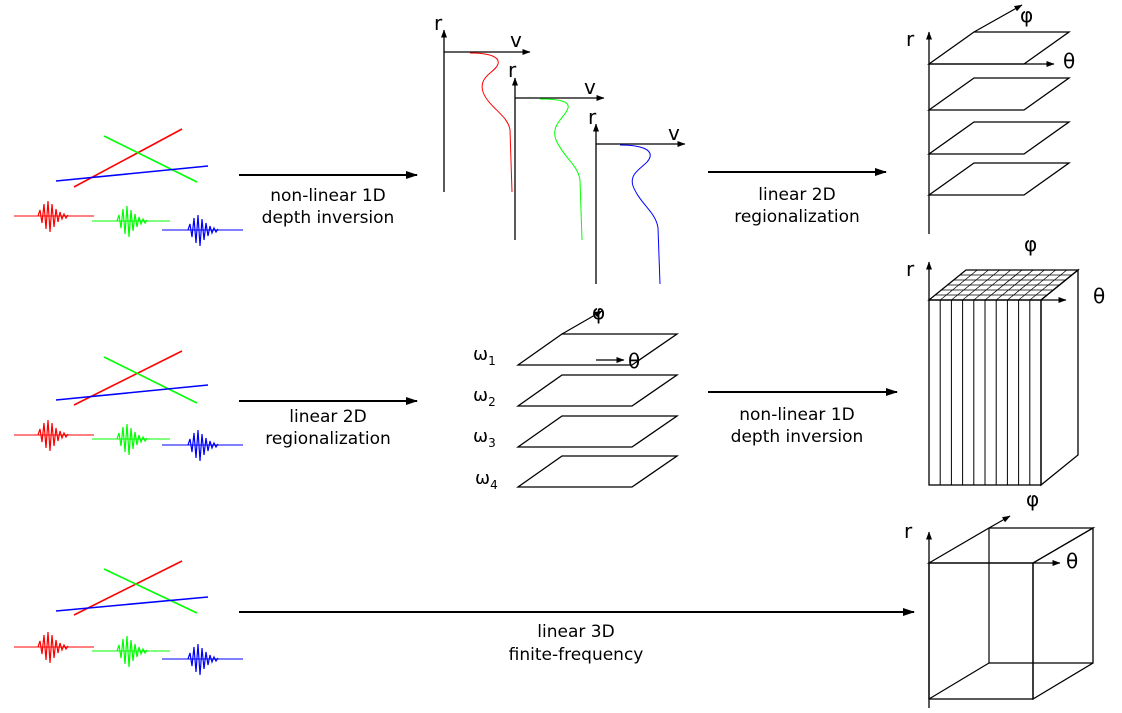  Describe the element at coordinates (576, 396) in the screenshot. I see `frequency-maps: φ θ ω1 ω2 ω3 ω4` at that location.